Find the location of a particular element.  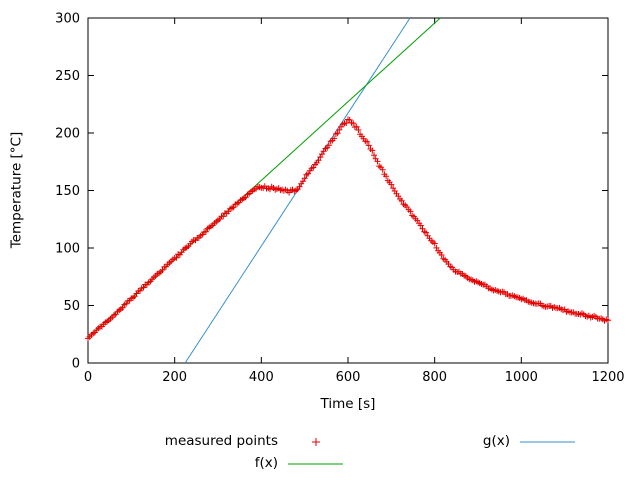

x-tick-label: 1200 is located at coordinates (607, 377).